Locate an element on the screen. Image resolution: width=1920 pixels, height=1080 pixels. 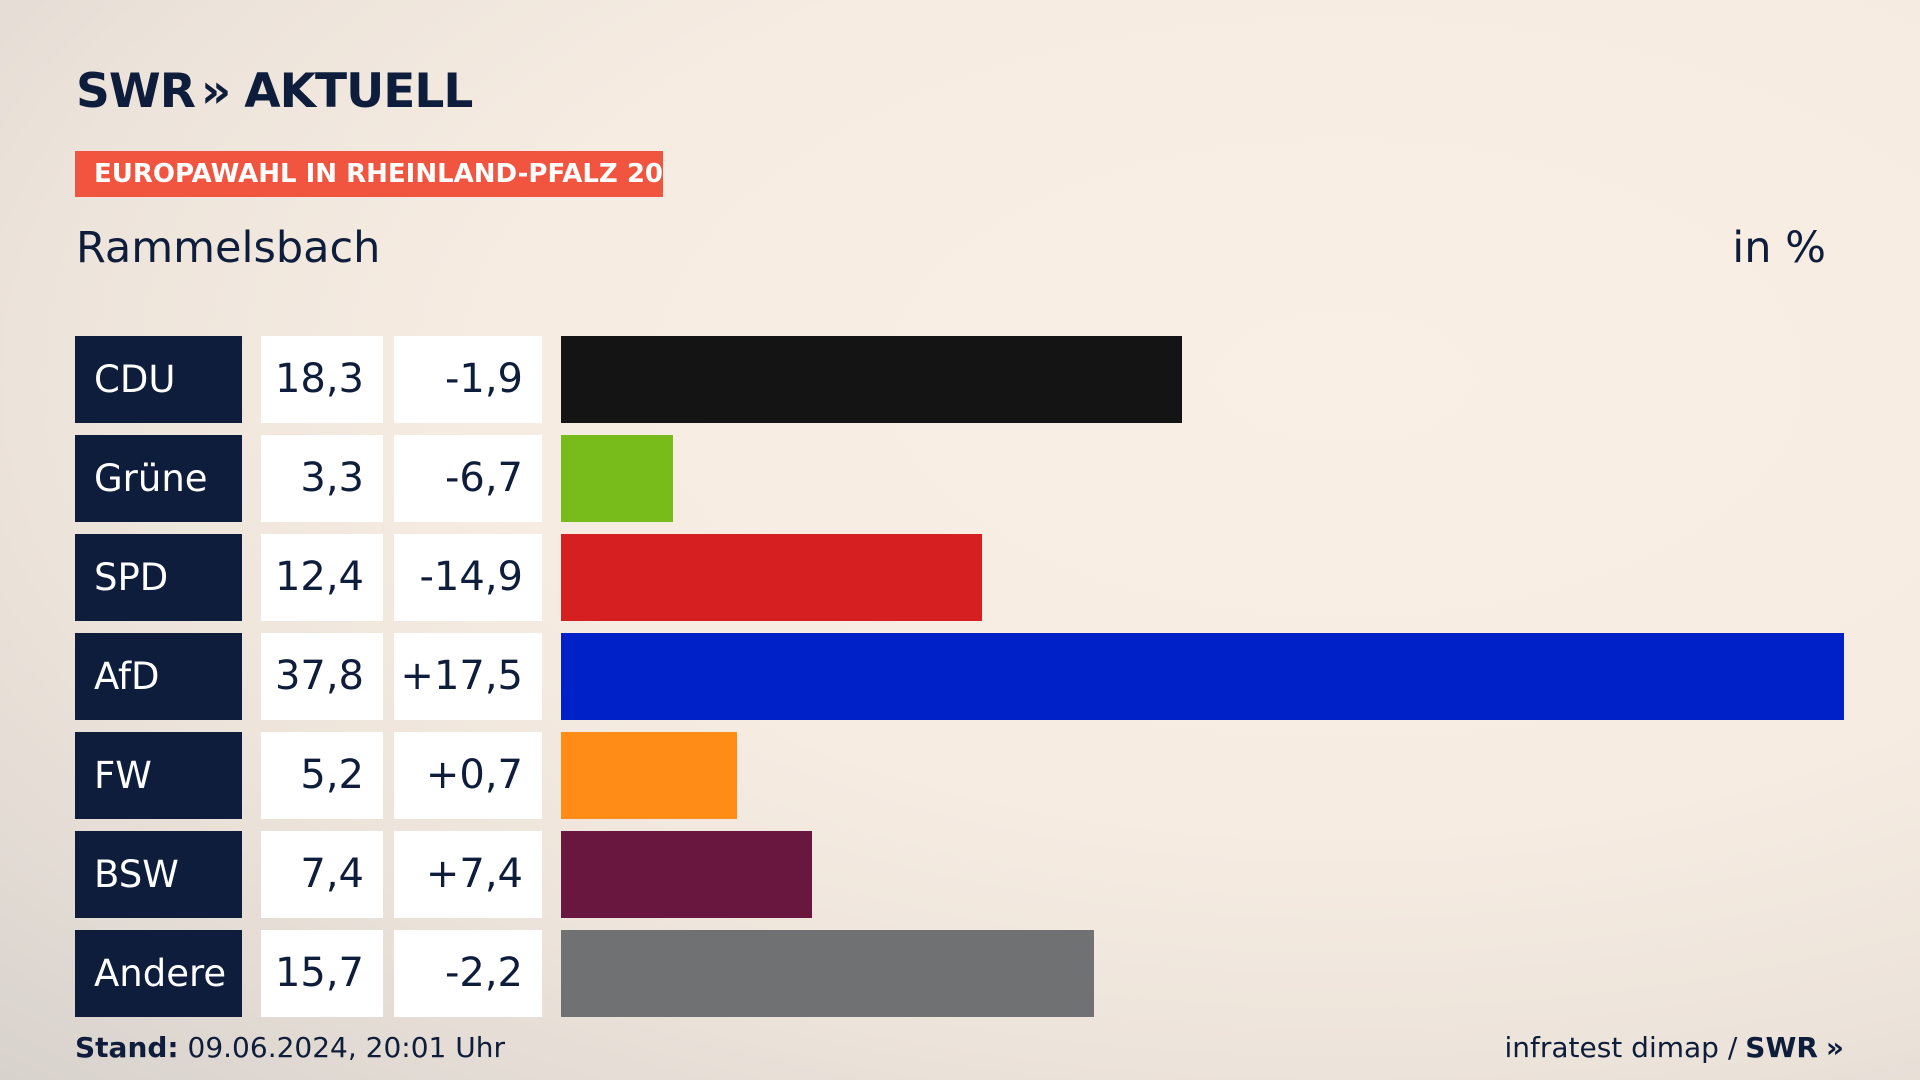
source-brand: SWR is located at coordinates (1781, 1047).